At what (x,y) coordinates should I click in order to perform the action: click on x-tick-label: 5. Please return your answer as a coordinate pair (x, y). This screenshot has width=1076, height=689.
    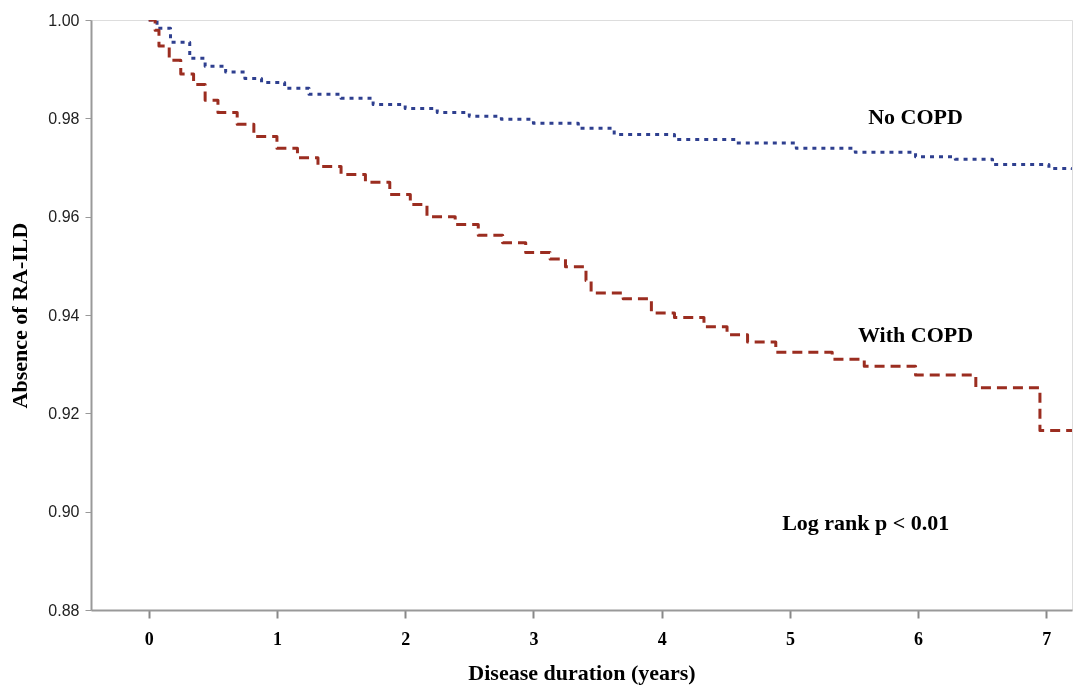
    Looking at the image, I should click on (790, 638).